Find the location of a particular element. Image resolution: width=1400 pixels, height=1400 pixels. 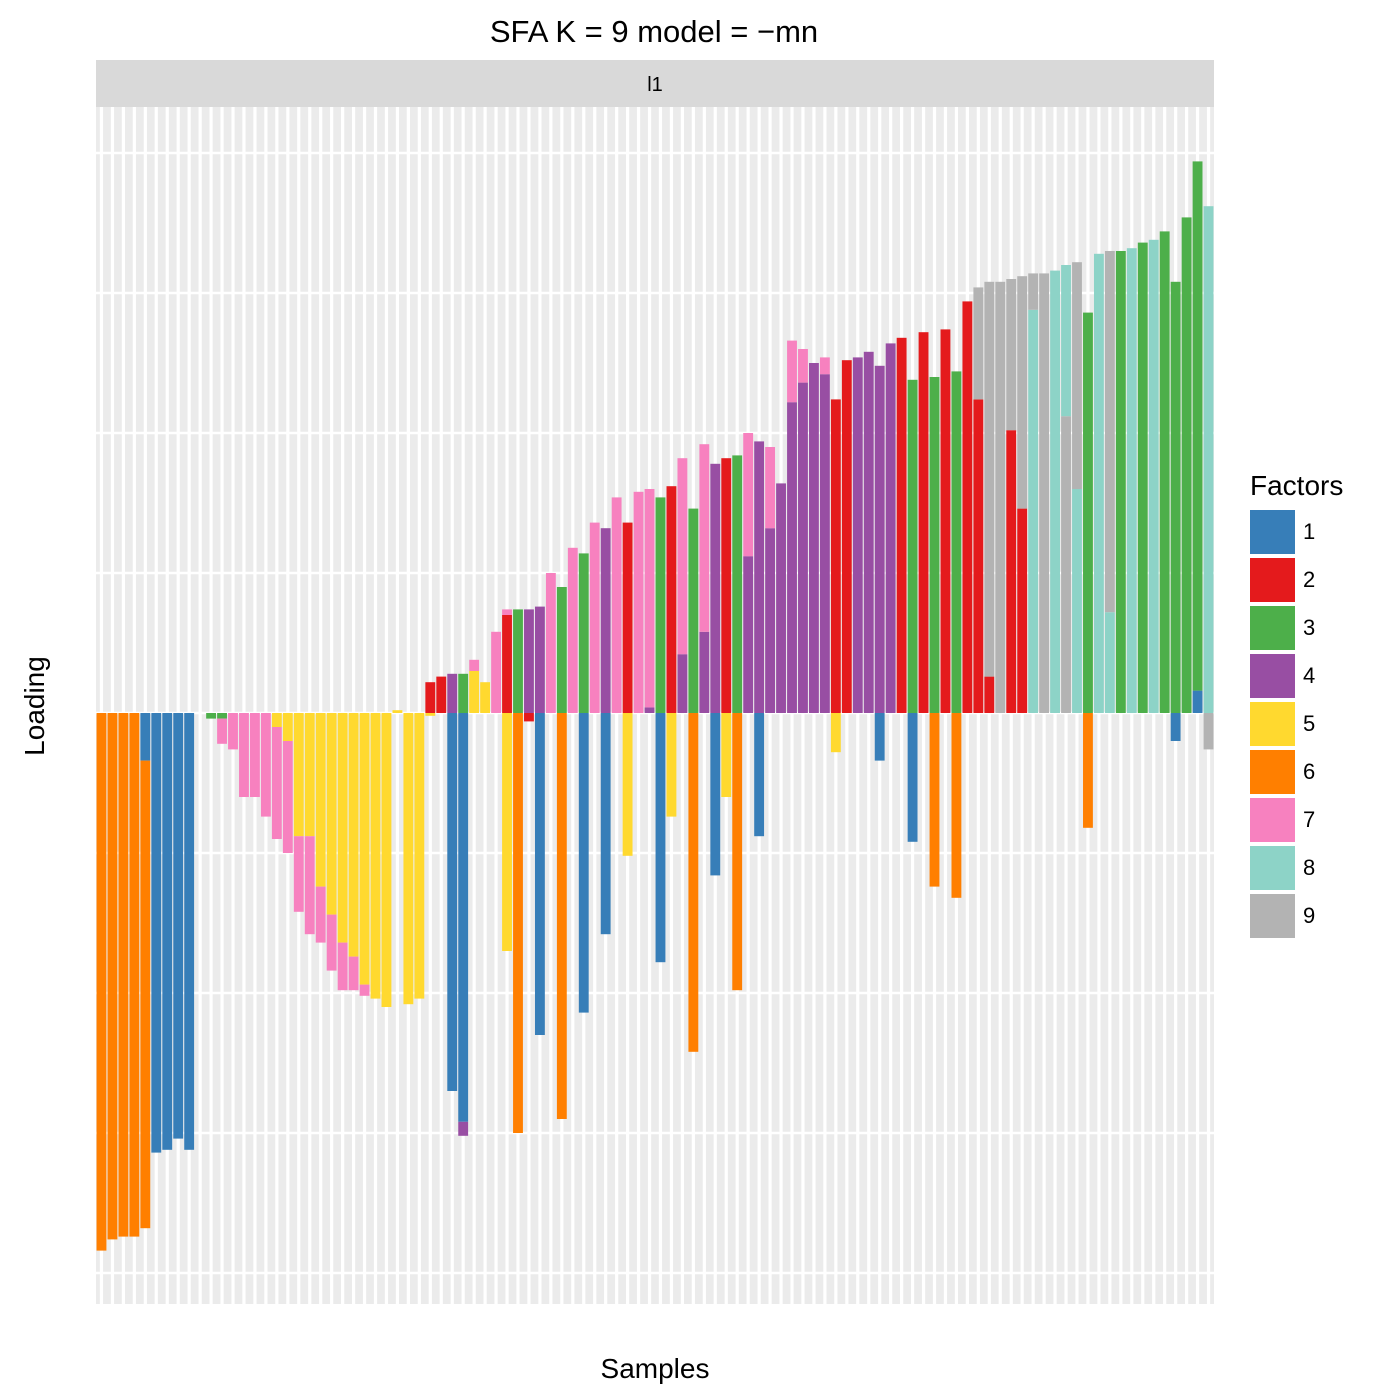

legend-label-2: 2 is located at coordinates (1309, 579).